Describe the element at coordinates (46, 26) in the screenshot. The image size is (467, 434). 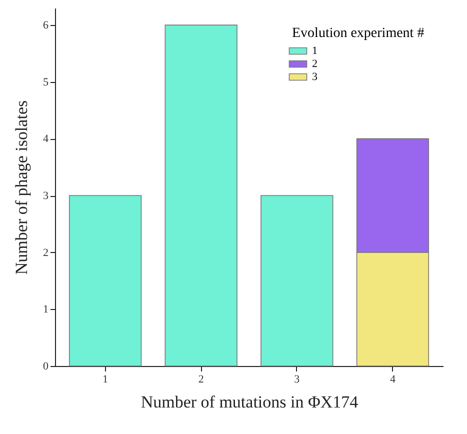
I see `y-tick-label: 6` at that location.